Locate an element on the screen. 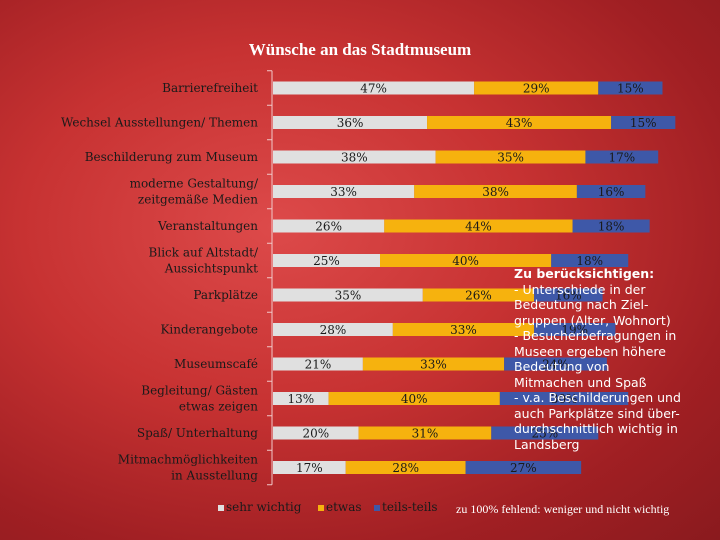  data-label: 26% is located at coordinates (478, 296).